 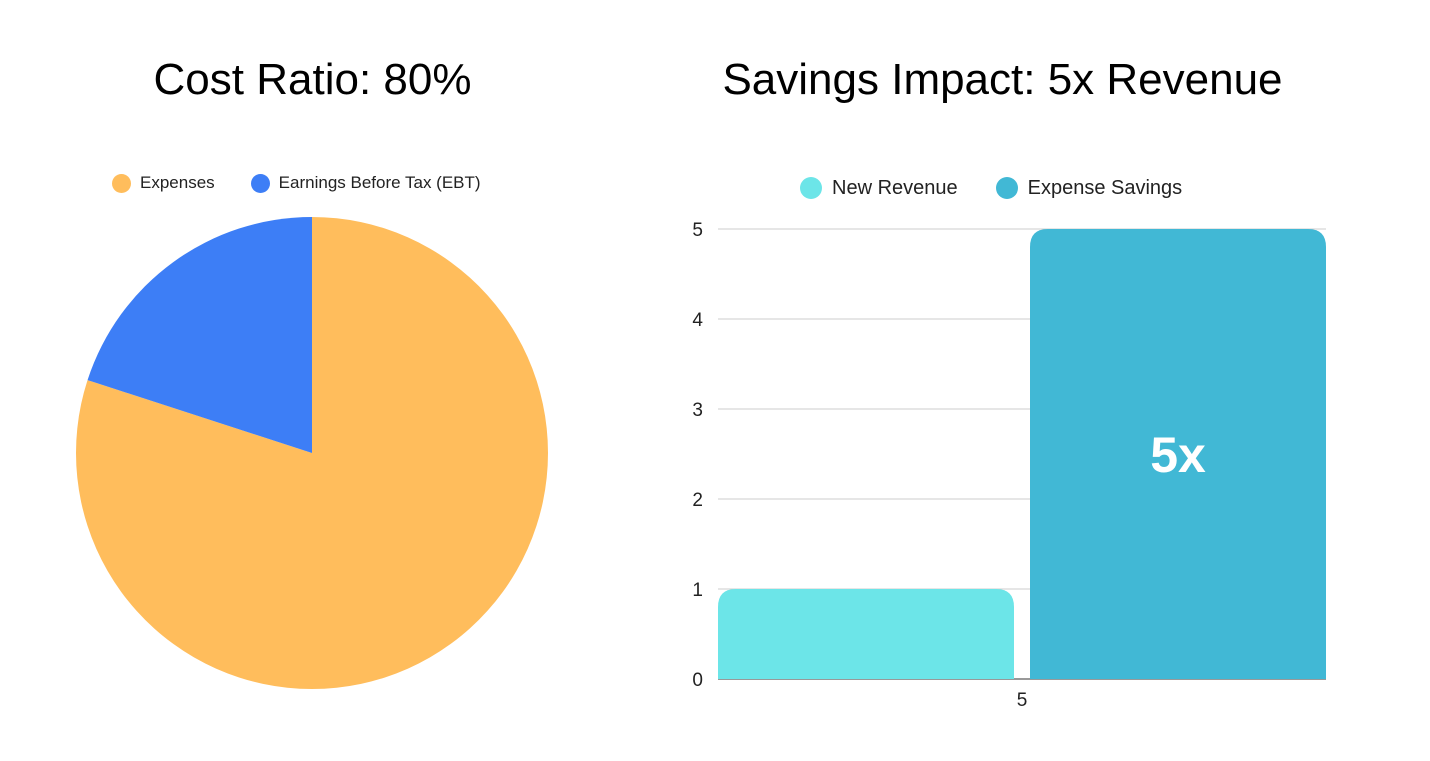 I want to click on legend-item-expenses: Expenses, so click(x=163, y=183).